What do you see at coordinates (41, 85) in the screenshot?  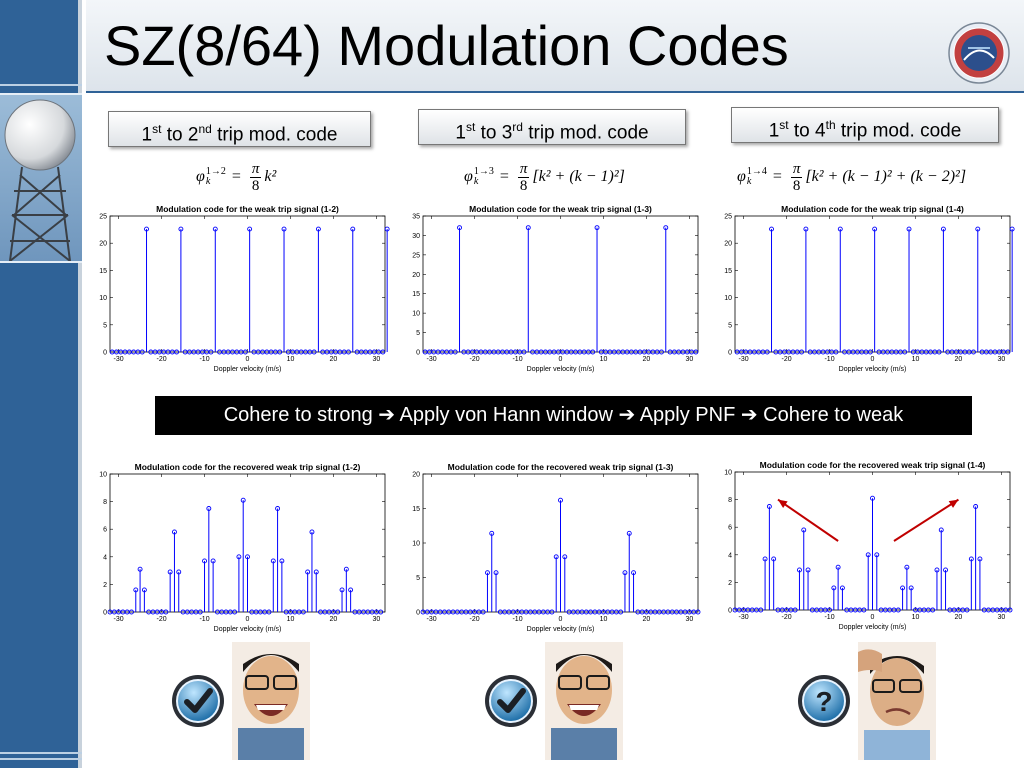 I see `sidebar-stripe` at bounding box center [41, 85].